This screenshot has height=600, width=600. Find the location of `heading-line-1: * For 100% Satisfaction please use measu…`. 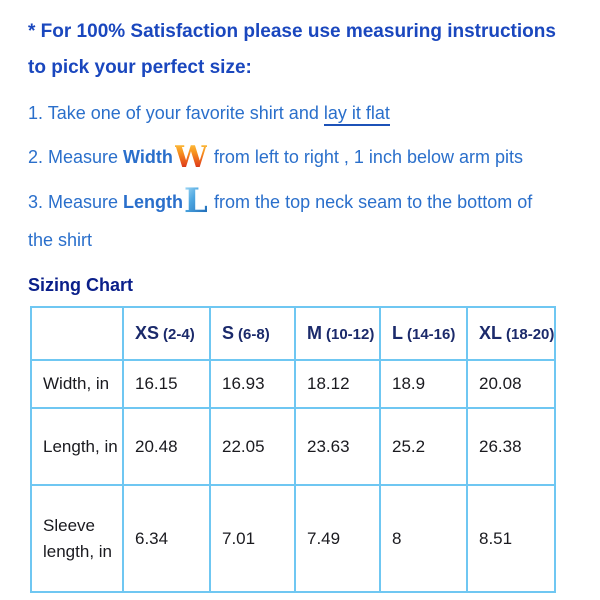

heading-line-1: * For 100% Satisfaction please use measu… is located at coordinates (292, 31).